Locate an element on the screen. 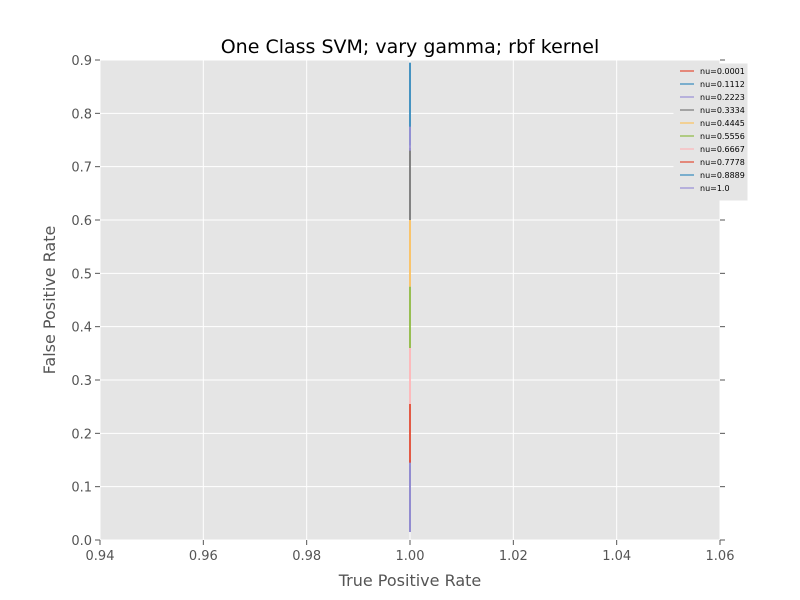 This screenshot has height=600, width=800. legend-entry: nu=0.0001 is located at coordinates (722, 71).